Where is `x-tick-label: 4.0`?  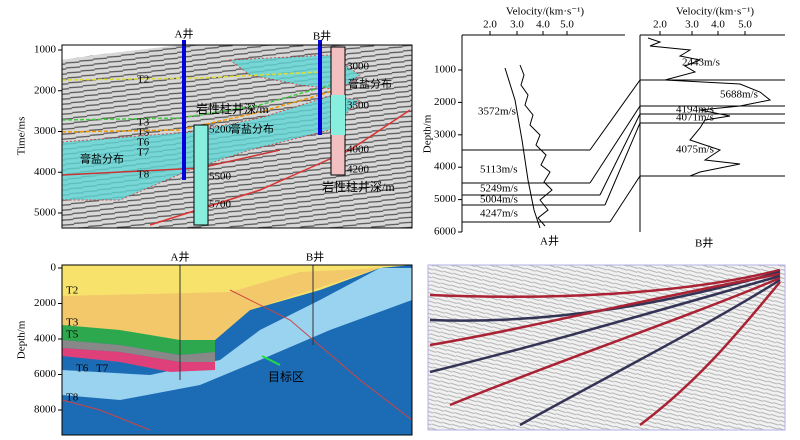 x-tick-label: 4.0 is located at coordinates (543, 25).